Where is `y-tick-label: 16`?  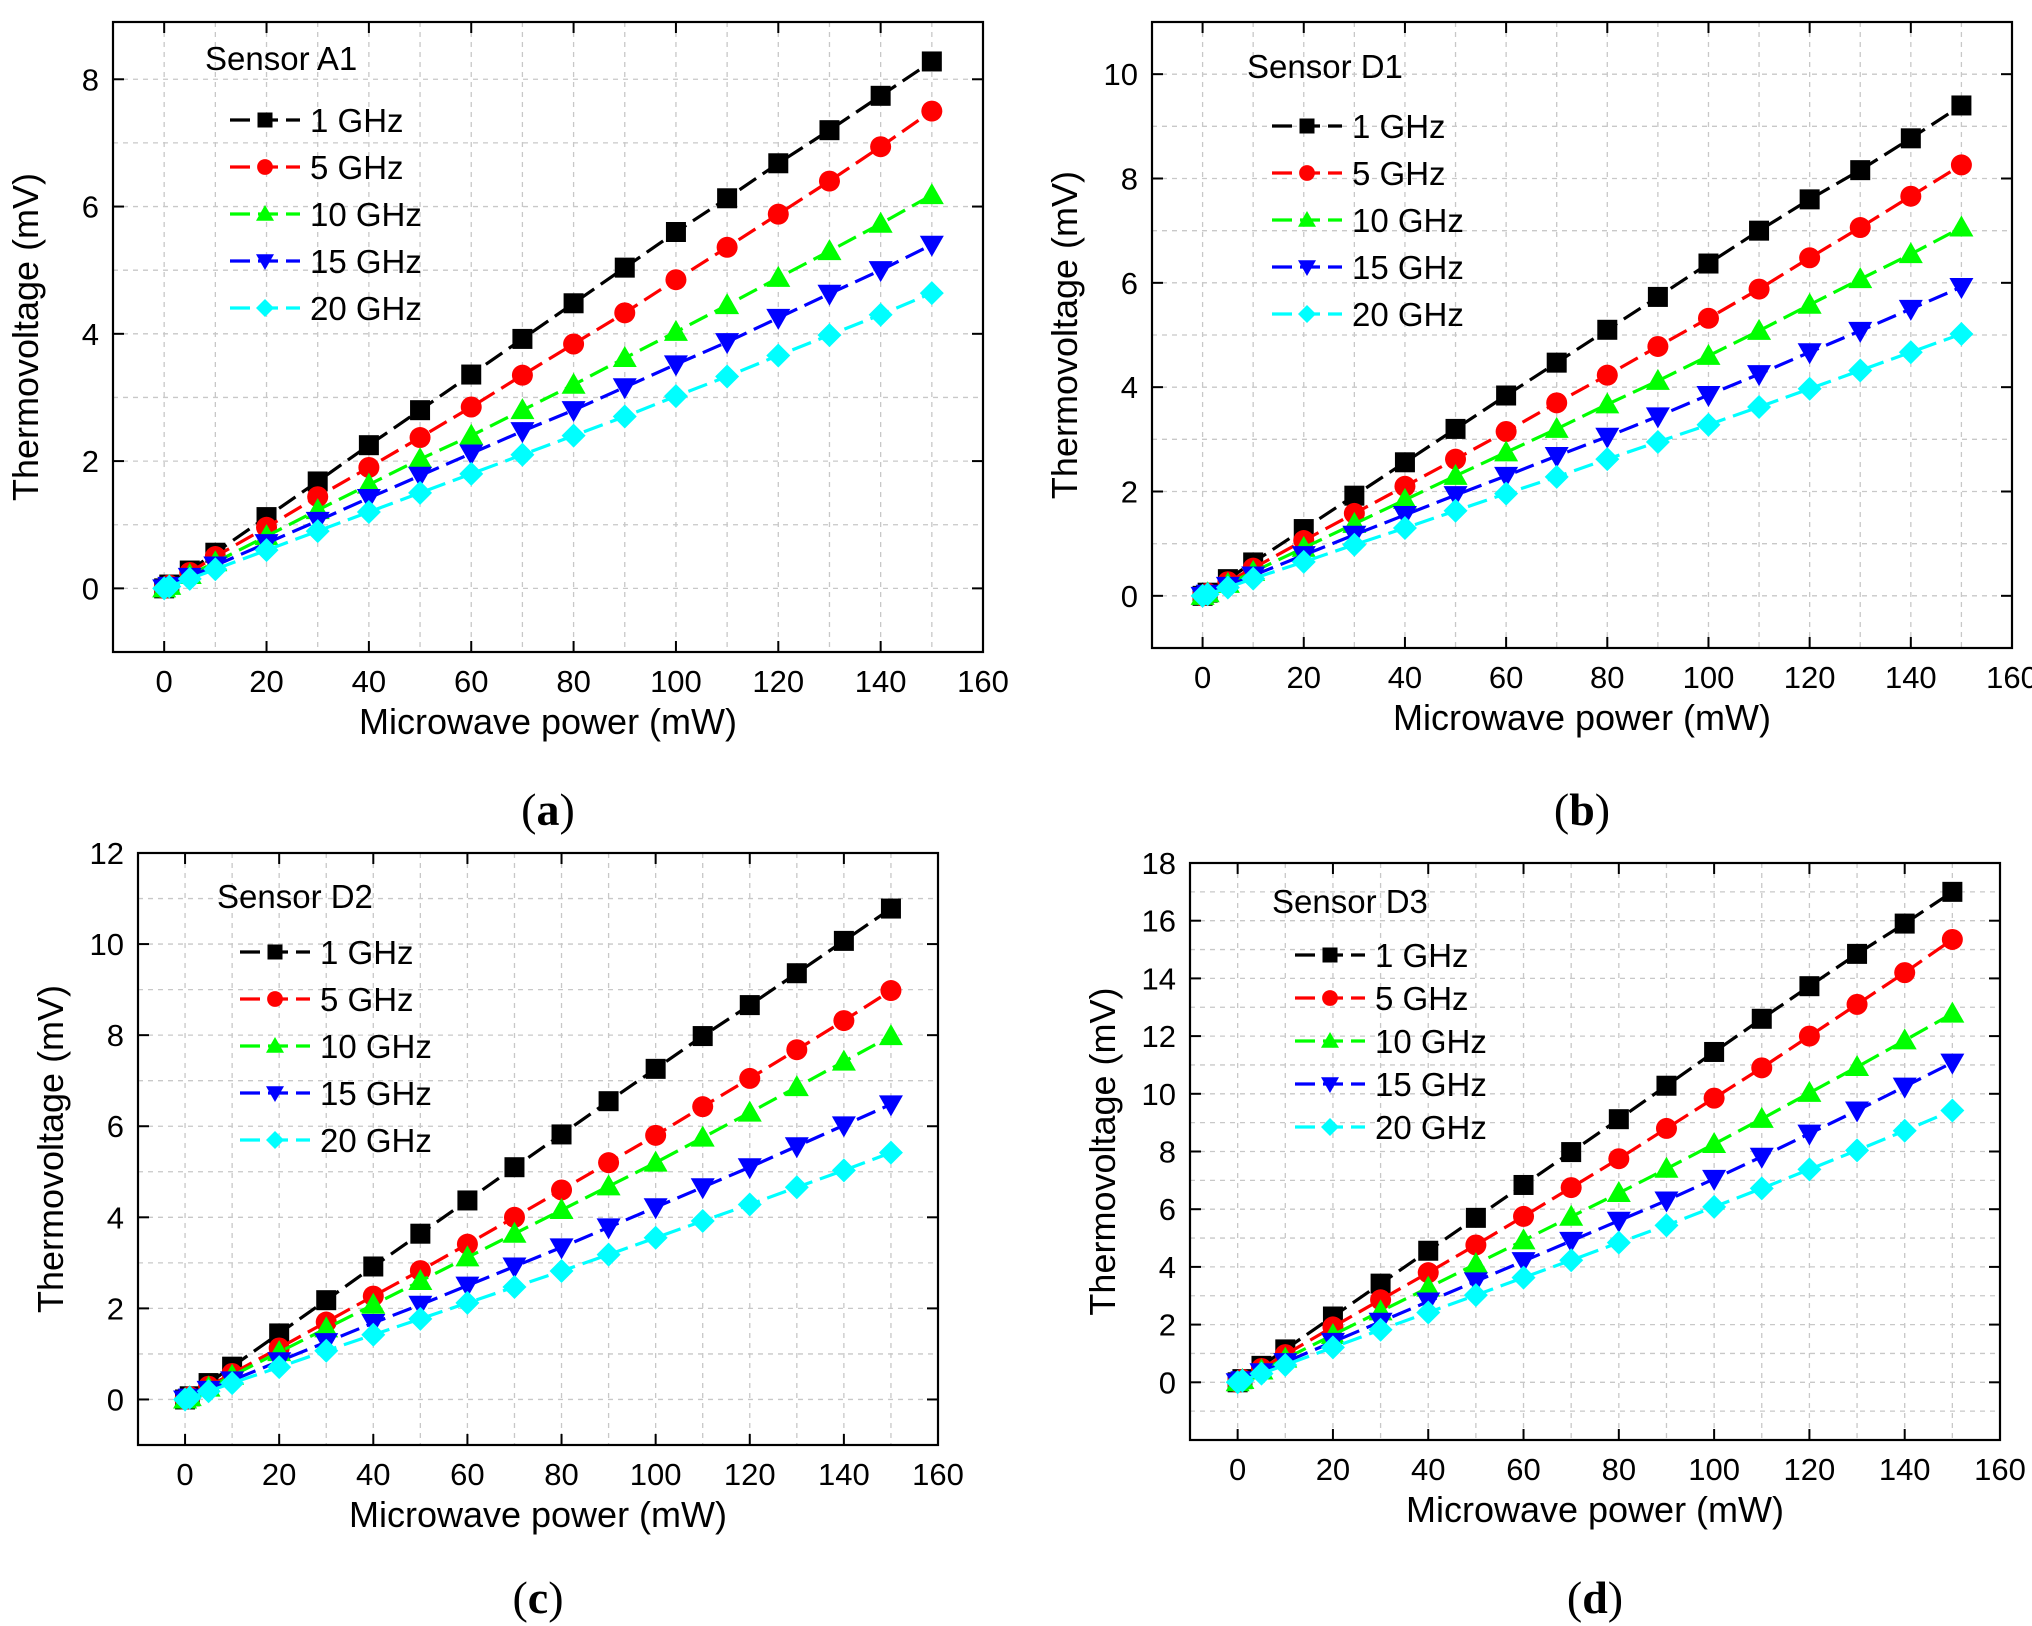 y-tick-label: 16 is located at coordinates (1159, 921).